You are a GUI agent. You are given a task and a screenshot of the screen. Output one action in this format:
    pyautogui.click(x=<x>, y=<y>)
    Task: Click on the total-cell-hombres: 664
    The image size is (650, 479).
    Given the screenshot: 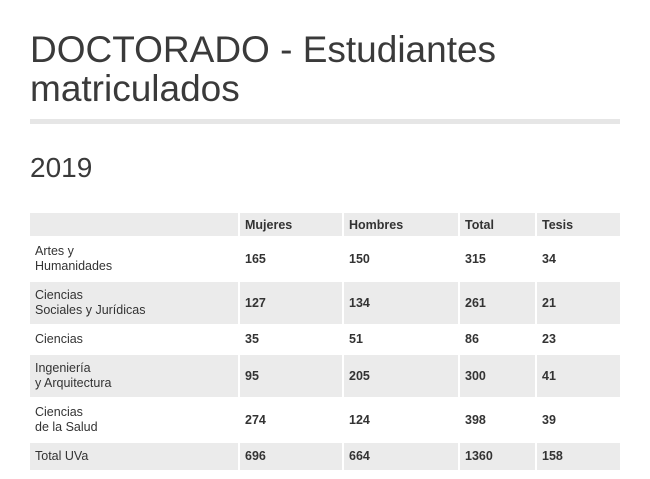 What is the action you would take?
    pyautogui.click(x=401, y=456)
    